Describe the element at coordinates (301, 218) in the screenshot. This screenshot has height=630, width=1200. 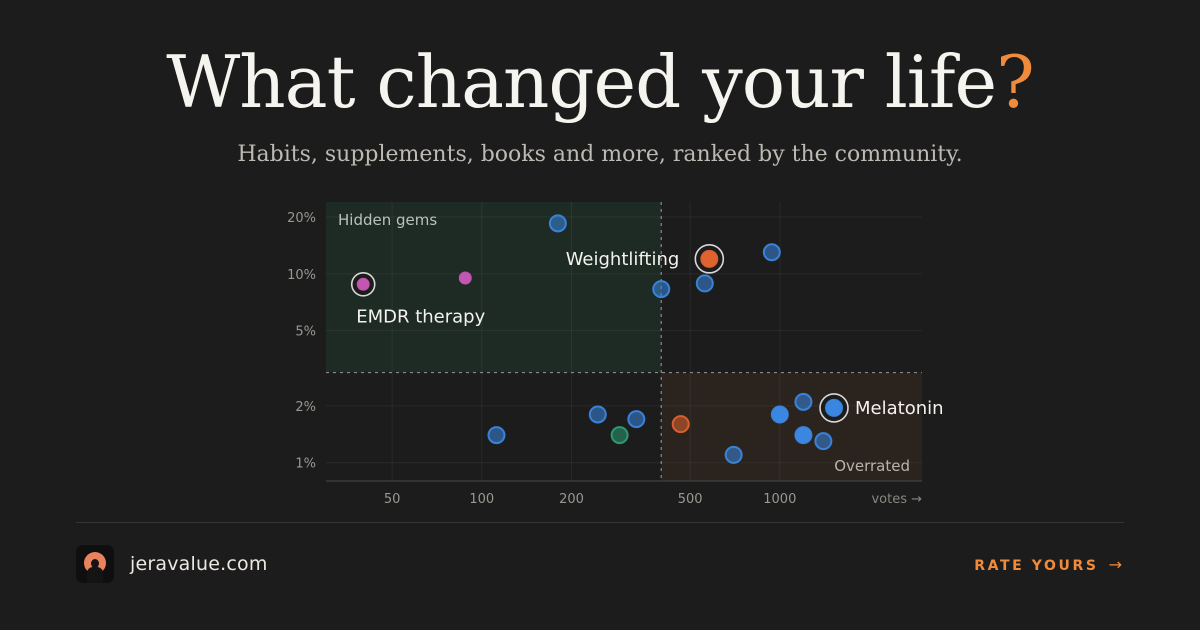
I see `y-tick-label: 20%` at that location.